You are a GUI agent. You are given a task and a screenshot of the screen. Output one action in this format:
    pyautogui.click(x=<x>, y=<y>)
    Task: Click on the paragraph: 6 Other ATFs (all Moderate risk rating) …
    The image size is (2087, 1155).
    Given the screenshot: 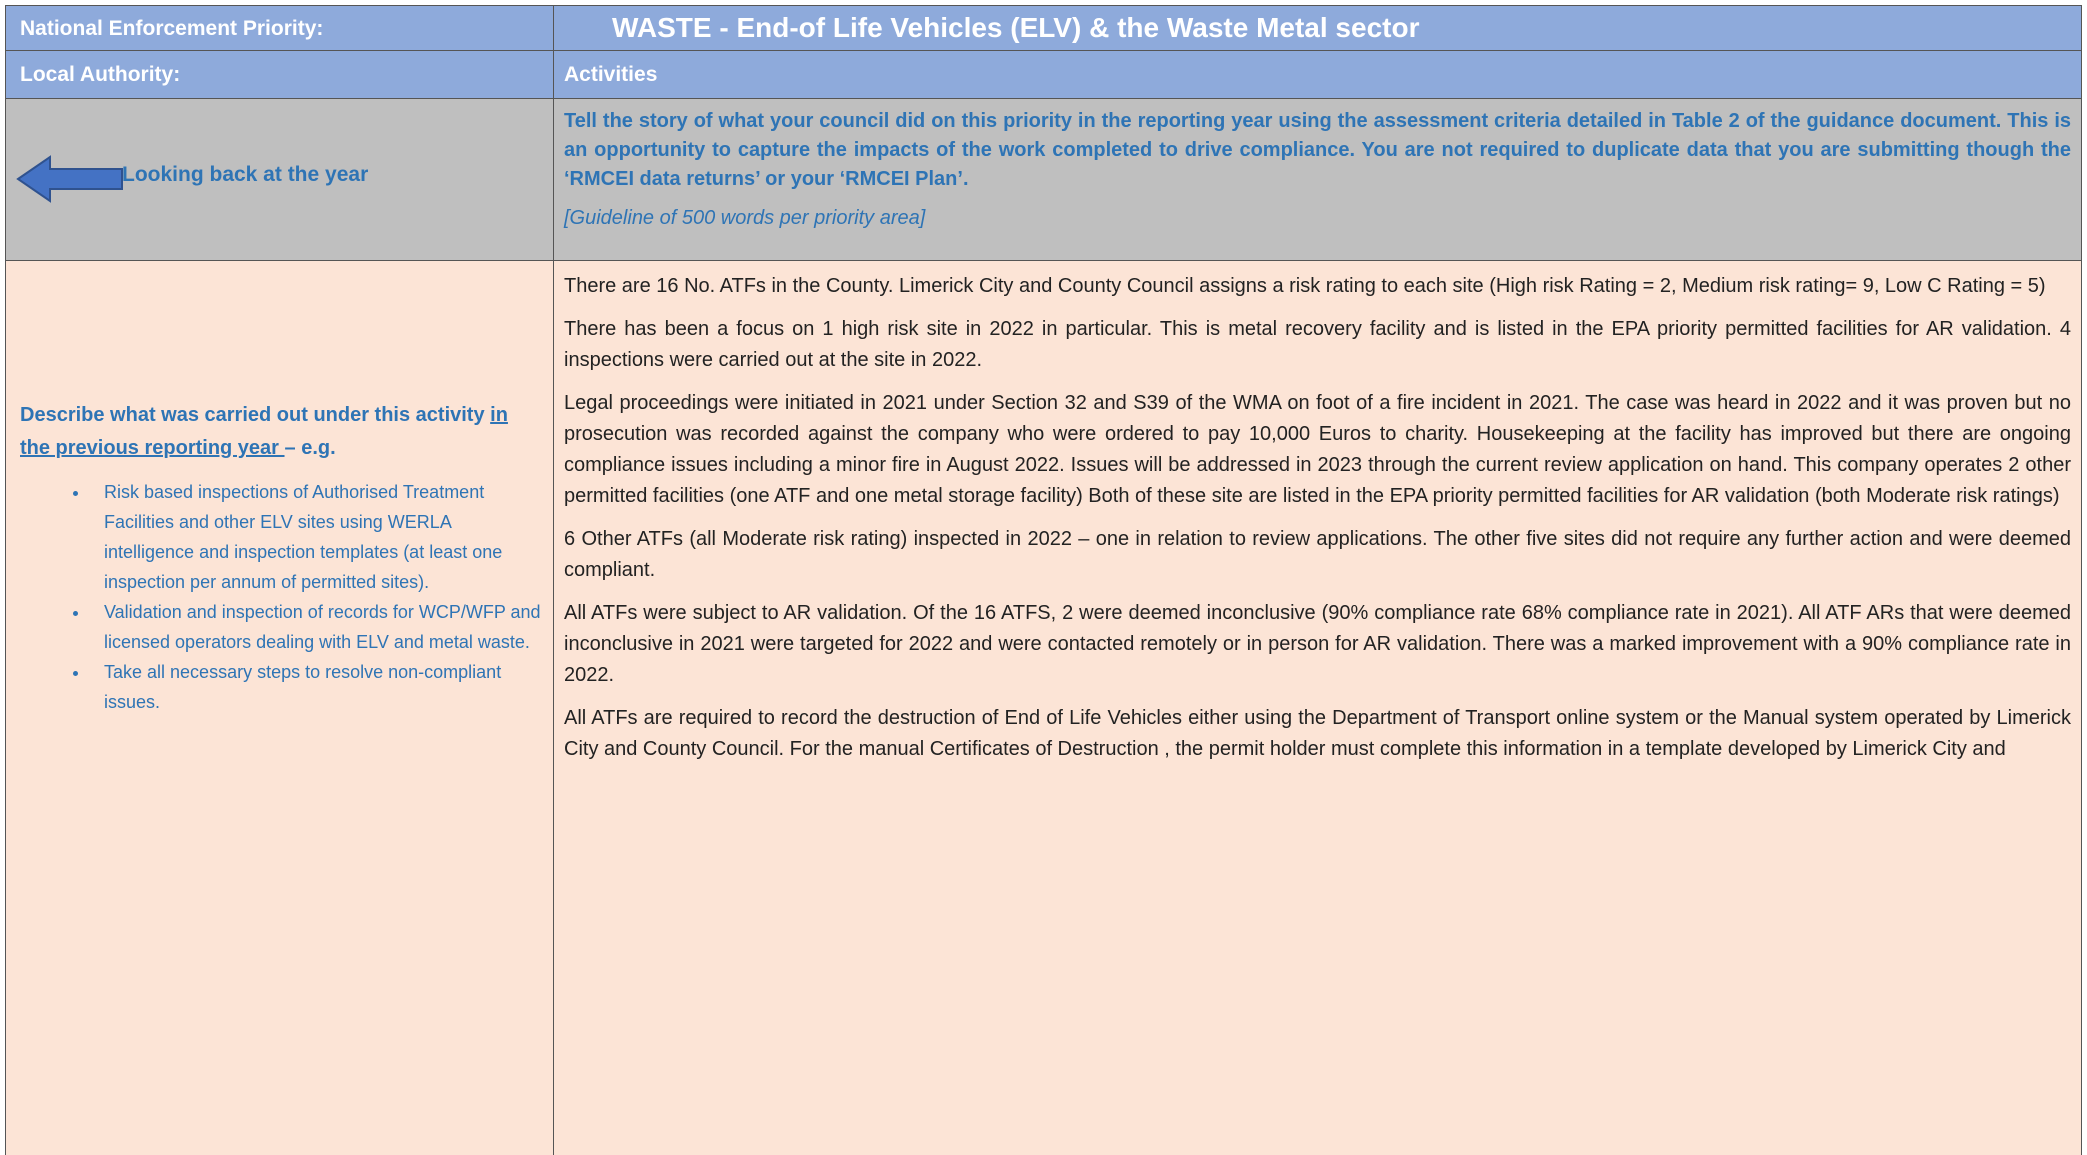 What is the action you would take?
    pyautogui.click(x=1317, y=554)
    